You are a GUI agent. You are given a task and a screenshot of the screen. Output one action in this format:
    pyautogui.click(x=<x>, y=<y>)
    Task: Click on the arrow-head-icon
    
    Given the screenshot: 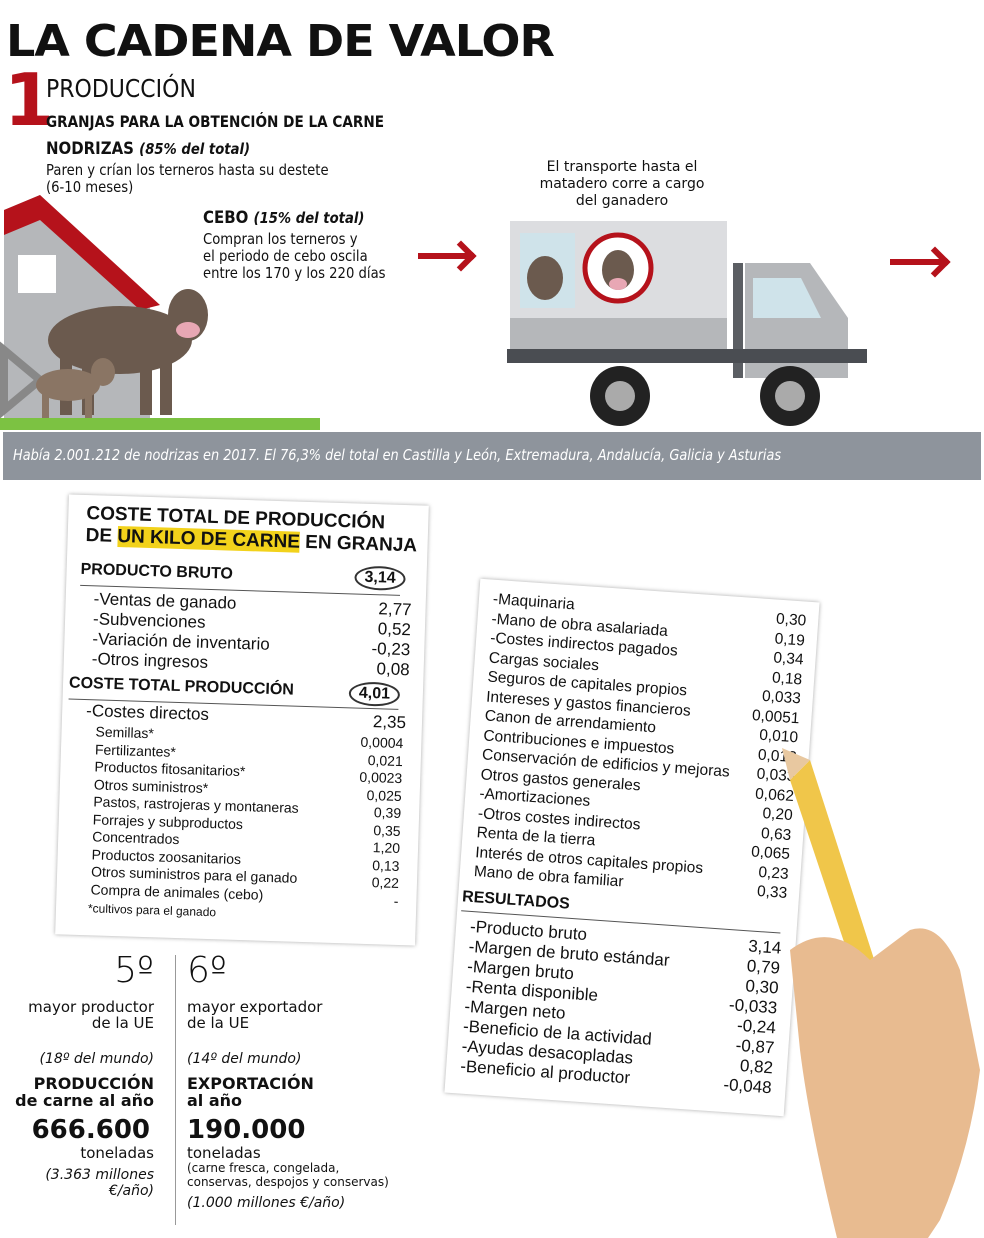 What is the action you would take?
    pyautogui.click(x=461, y=256)
    